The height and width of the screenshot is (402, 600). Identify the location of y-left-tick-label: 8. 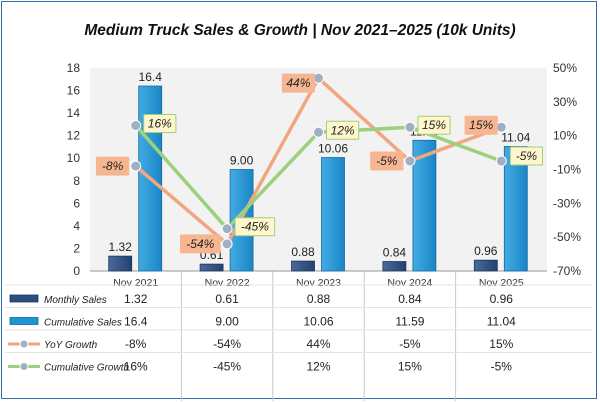
(76, 181).